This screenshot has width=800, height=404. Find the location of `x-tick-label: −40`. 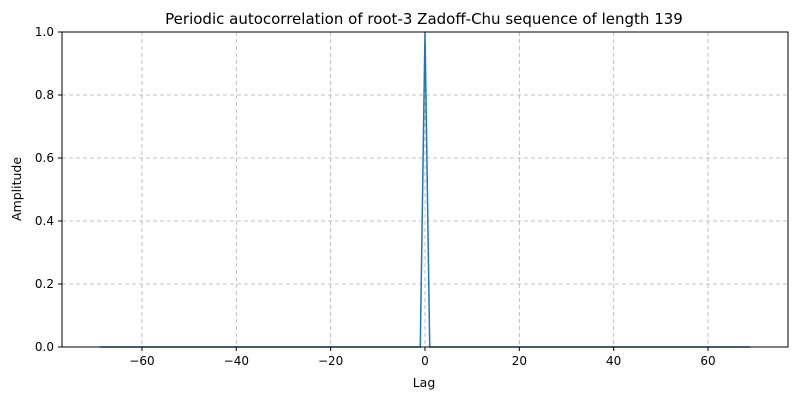

x-tick-label: −40 is located at coordinates (236, 361).